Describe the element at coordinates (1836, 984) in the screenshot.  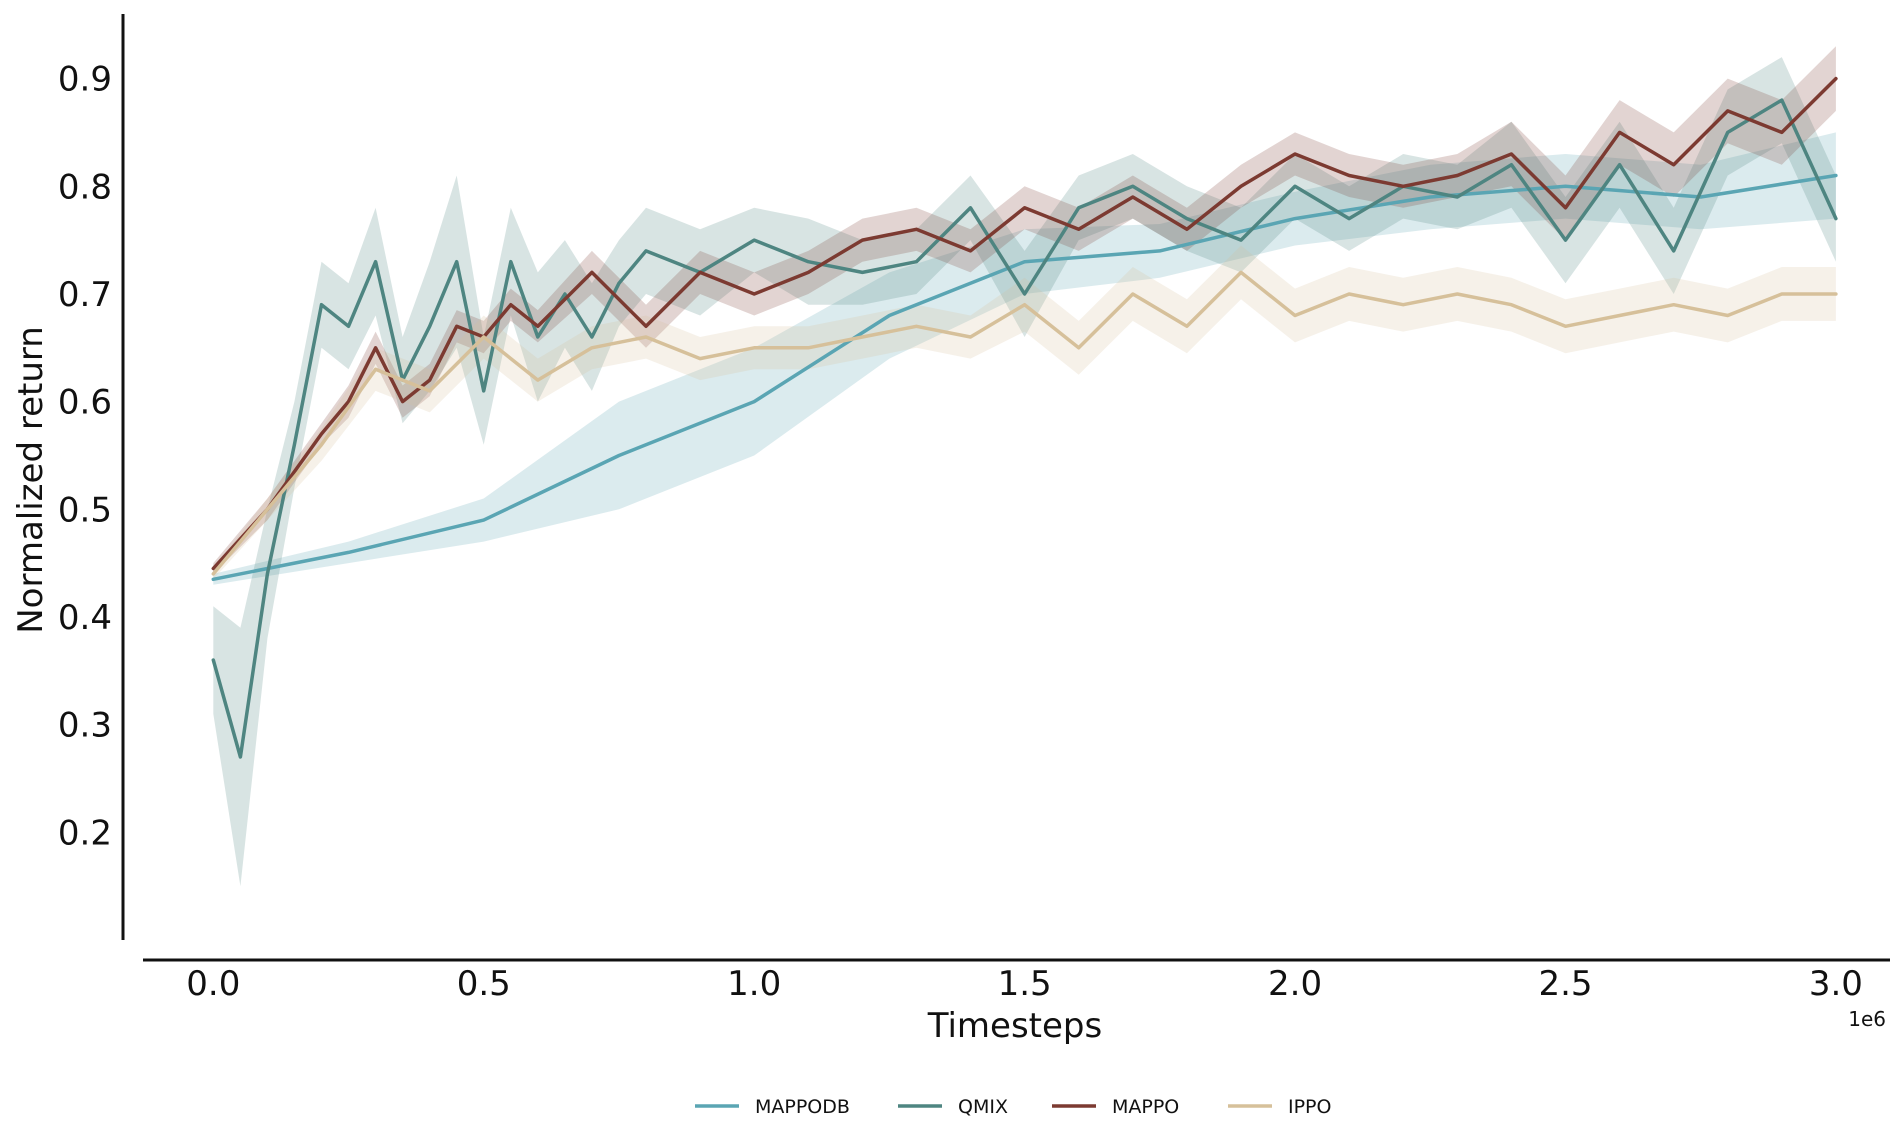
I see `x-tick-label: 3.0` at that location.